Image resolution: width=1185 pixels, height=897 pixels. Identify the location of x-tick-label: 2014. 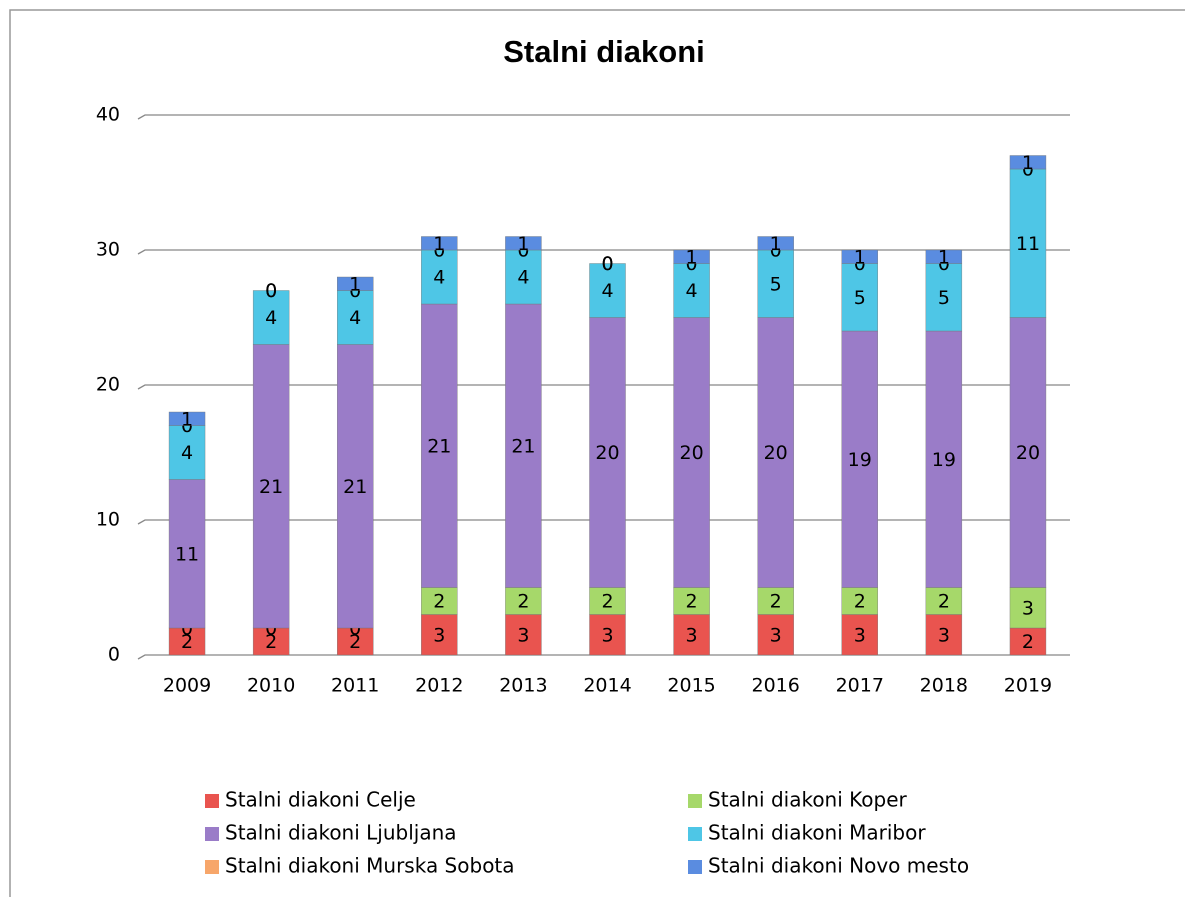
(607, 686).